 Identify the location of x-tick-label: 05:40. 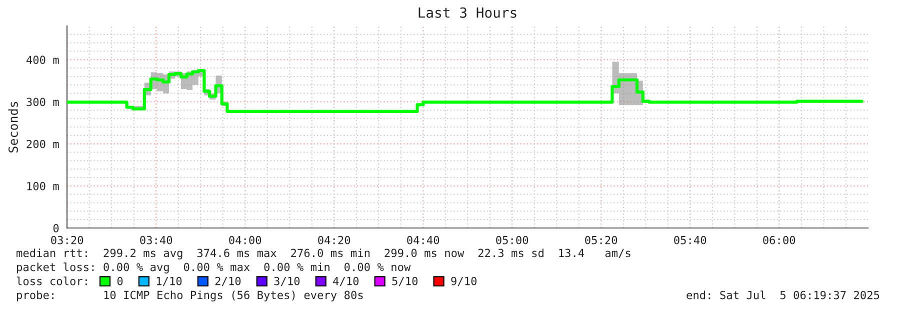
(690, 240).